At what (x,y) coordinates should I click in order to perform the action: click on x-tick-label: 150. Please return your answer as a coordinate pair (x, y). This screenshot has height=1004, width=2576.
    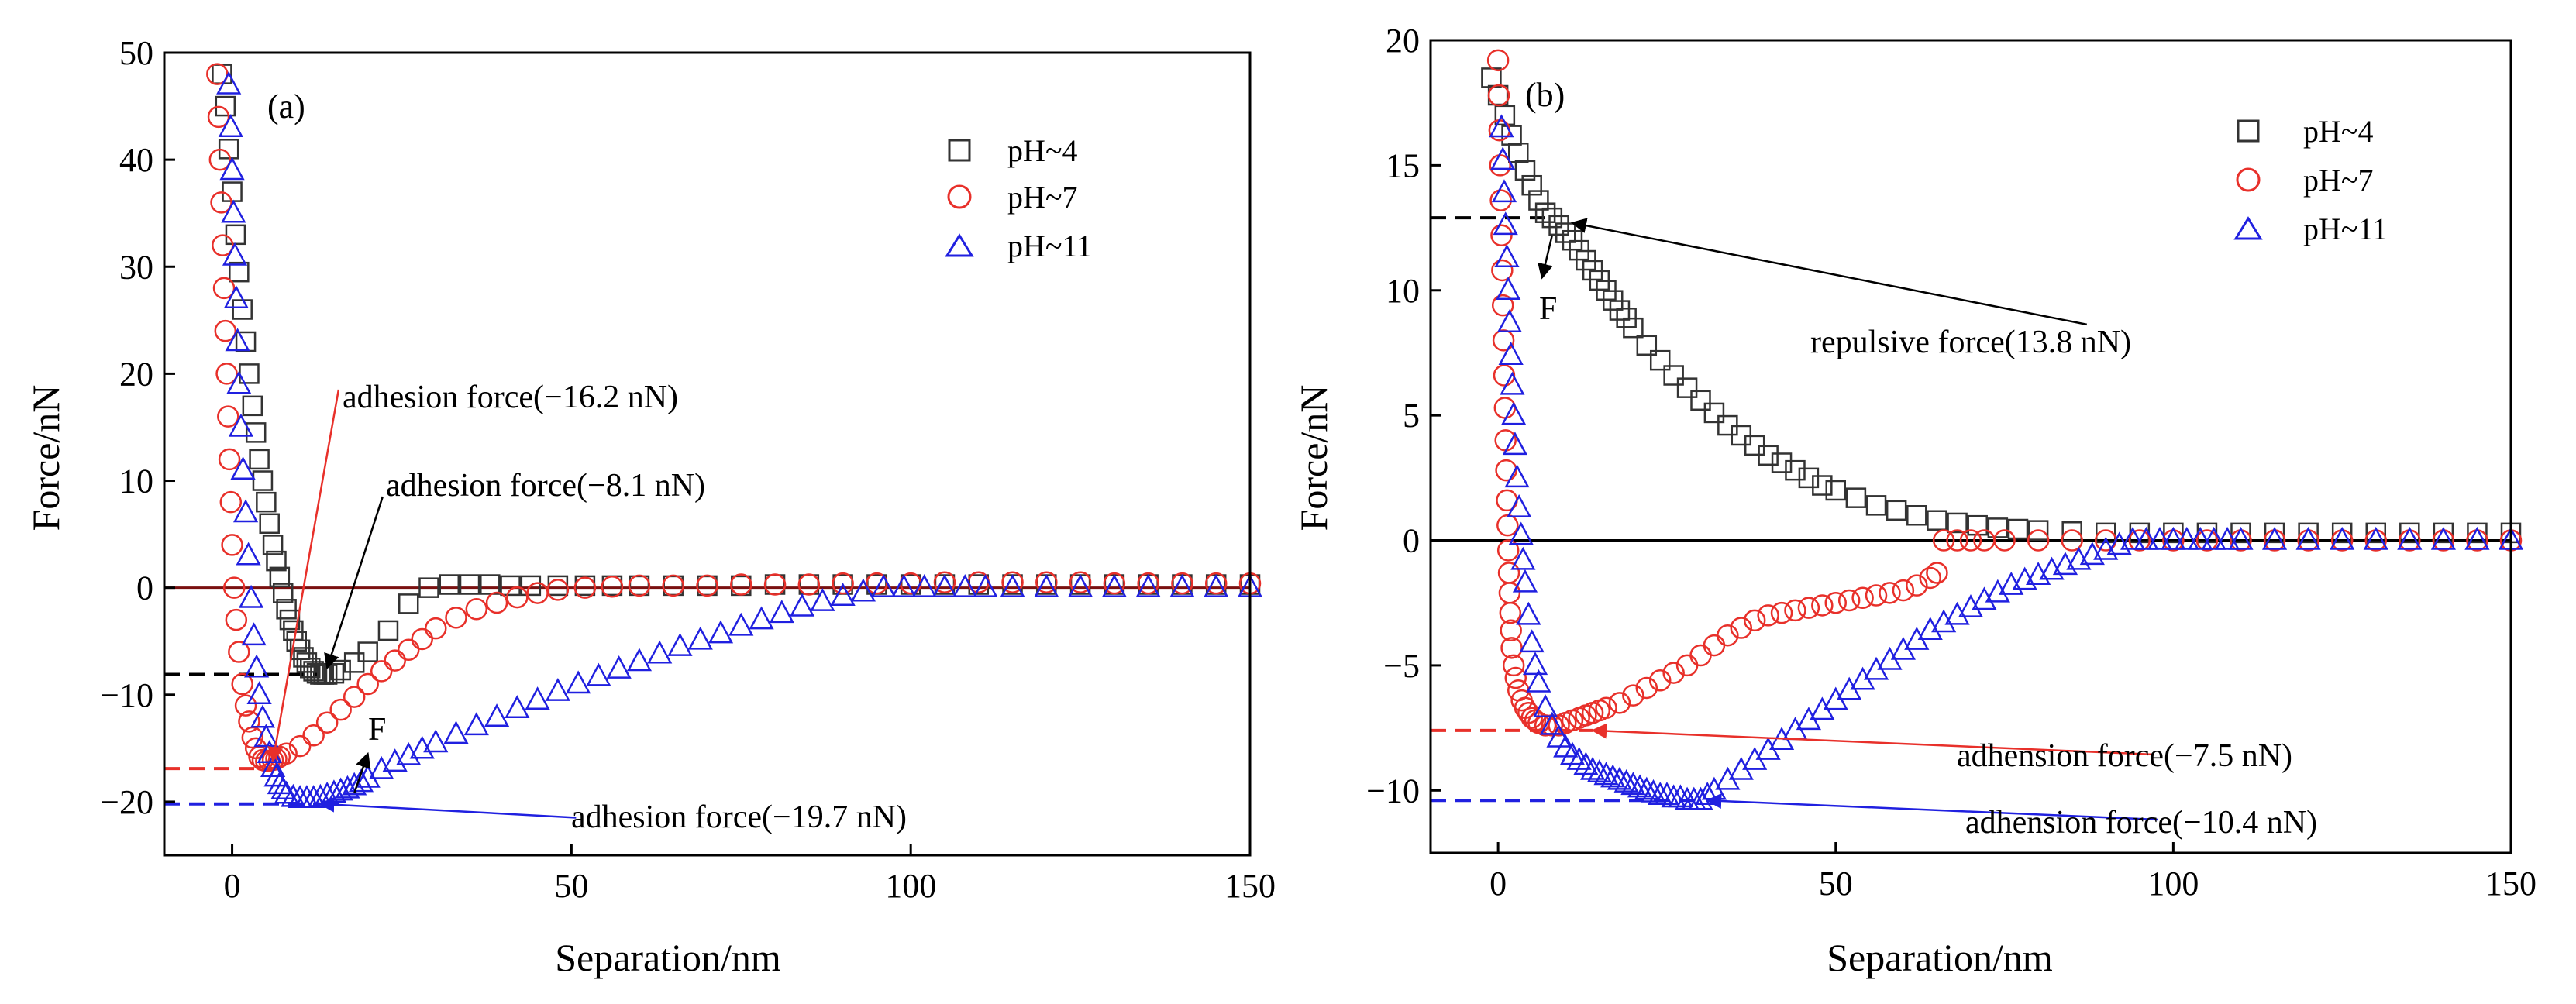
    Looking at the image, I should click on (2510, 884).